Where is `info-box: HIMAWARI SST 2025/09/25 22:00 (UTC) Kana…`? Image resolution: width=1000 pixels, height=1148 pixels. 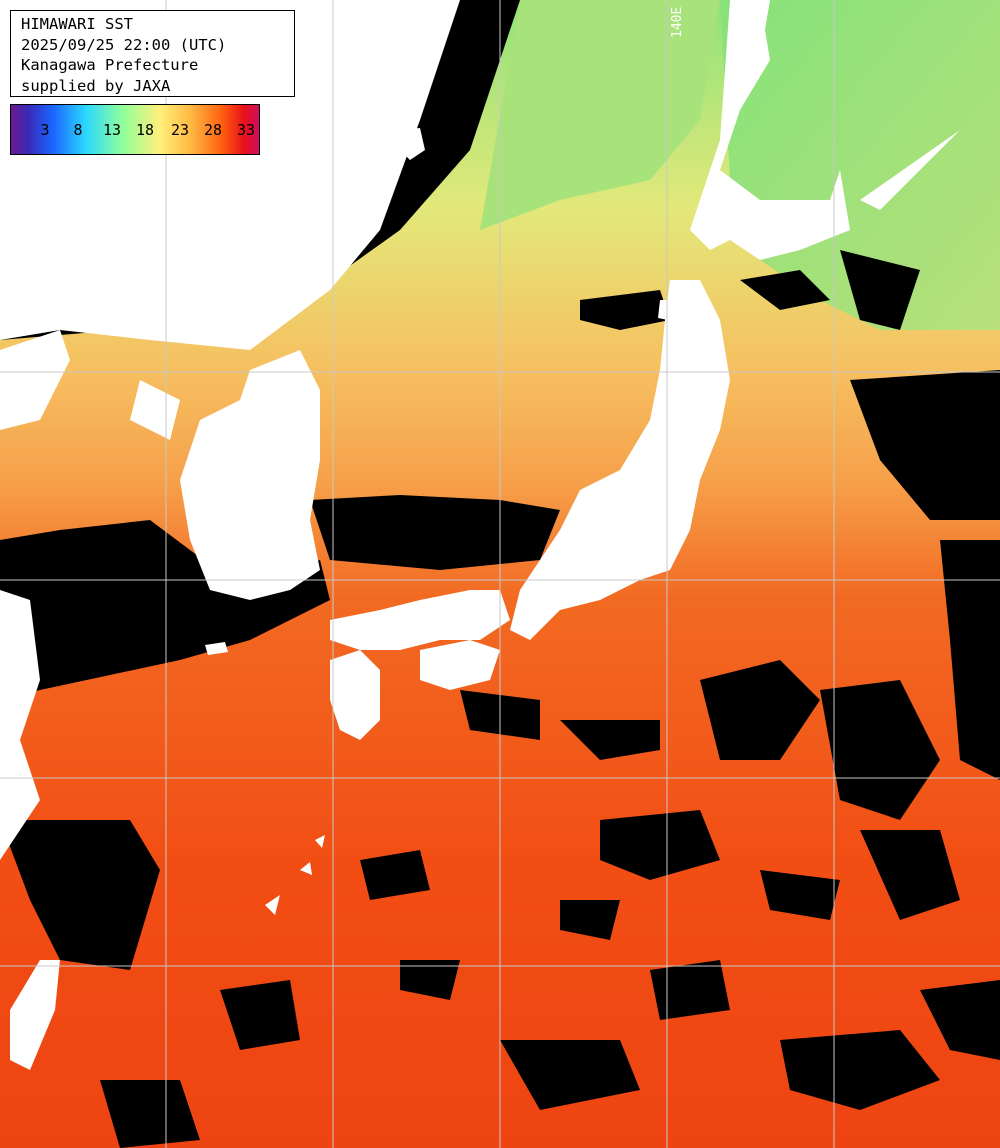 info-box: HIMAWARI SST 2025/09/25 22:00 (UTC) Kana… is located at coordinates (152, 53).